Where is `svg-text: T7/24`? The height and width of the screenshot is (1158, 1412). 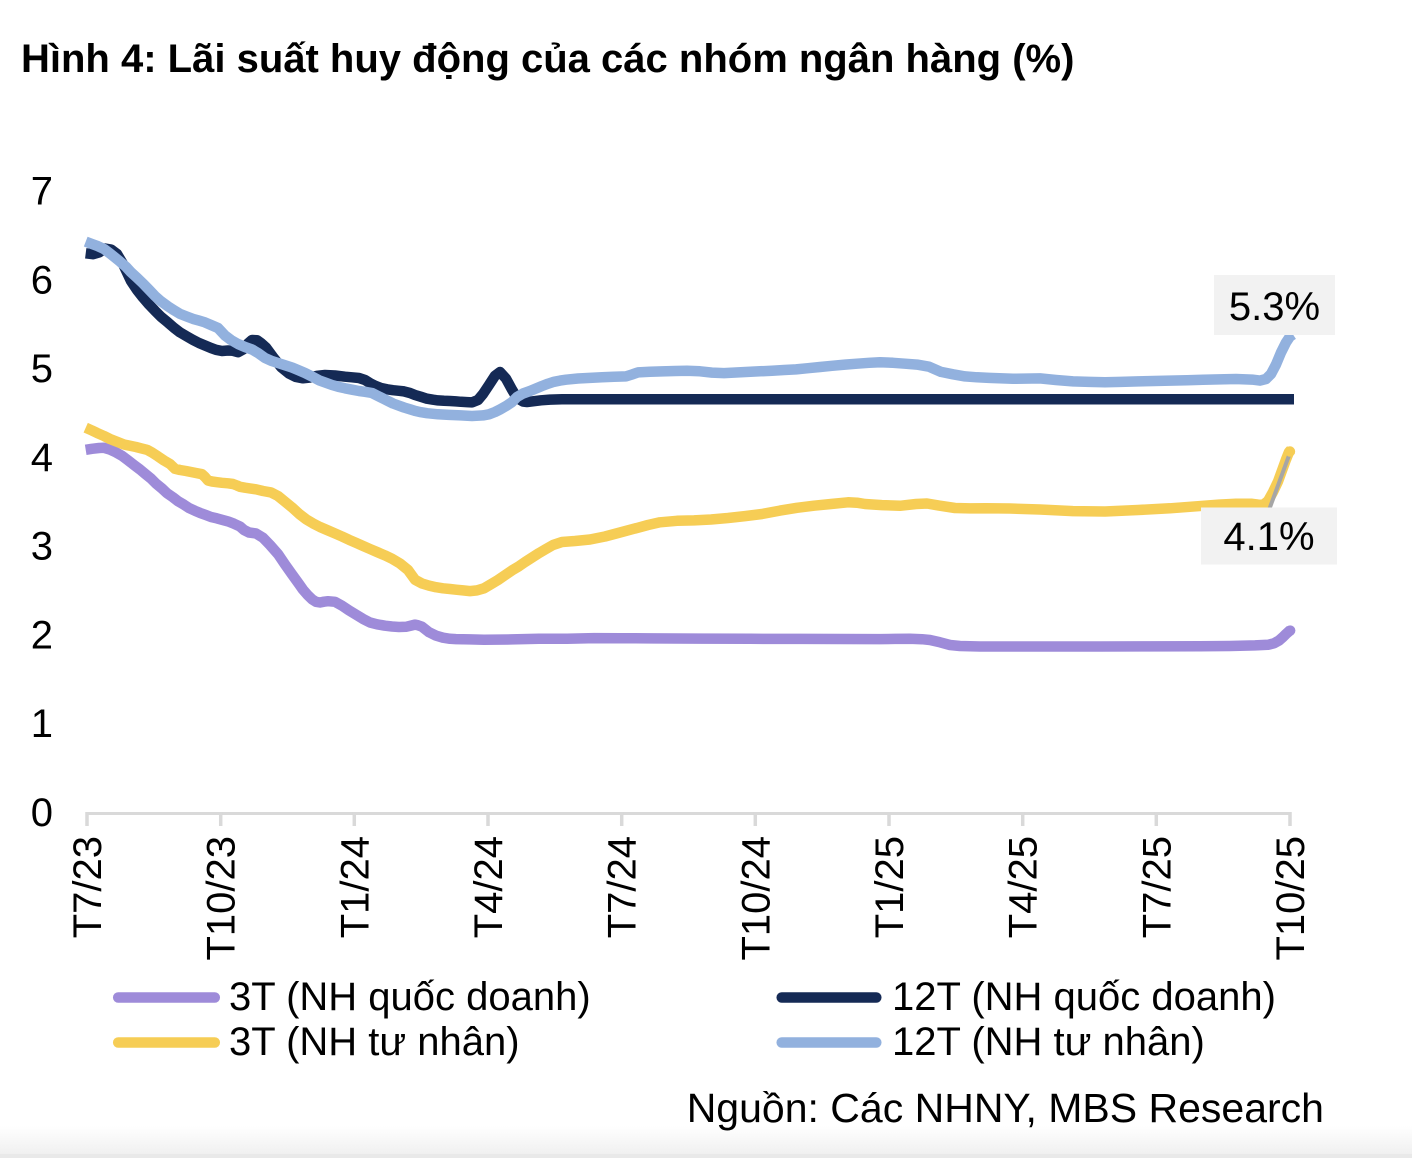
svg-text: T7/24 is located at coordinates (623, 887).